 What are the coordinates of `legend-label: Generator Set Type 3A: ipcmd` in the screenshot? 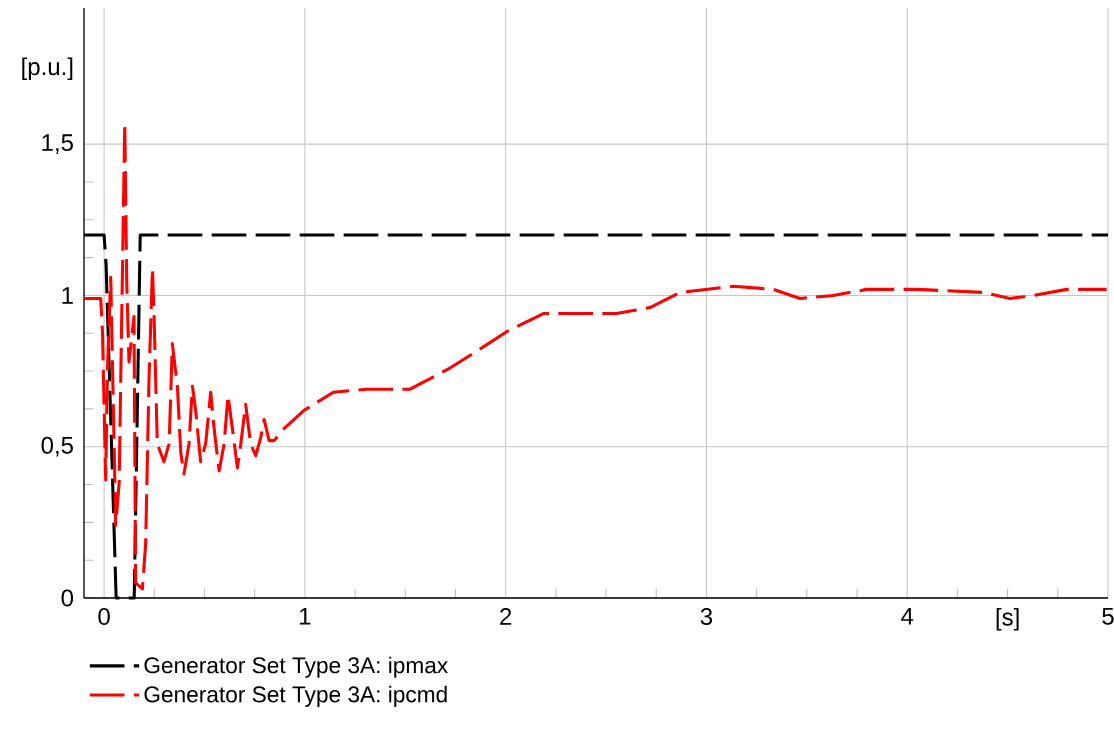 It's located at (295, 696).